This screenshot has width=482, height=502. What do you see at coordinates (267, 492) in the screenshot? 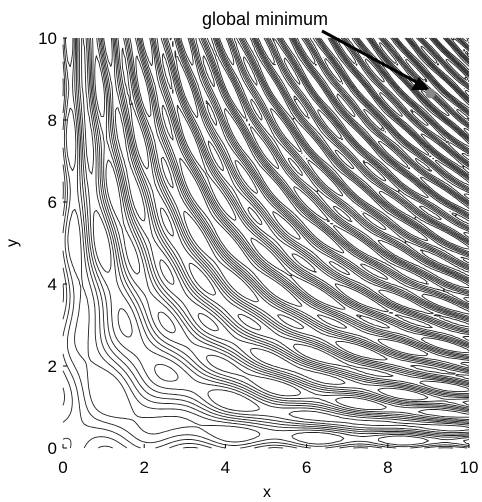
I see `x-axis-label: x` at bounding box center [267, 492].